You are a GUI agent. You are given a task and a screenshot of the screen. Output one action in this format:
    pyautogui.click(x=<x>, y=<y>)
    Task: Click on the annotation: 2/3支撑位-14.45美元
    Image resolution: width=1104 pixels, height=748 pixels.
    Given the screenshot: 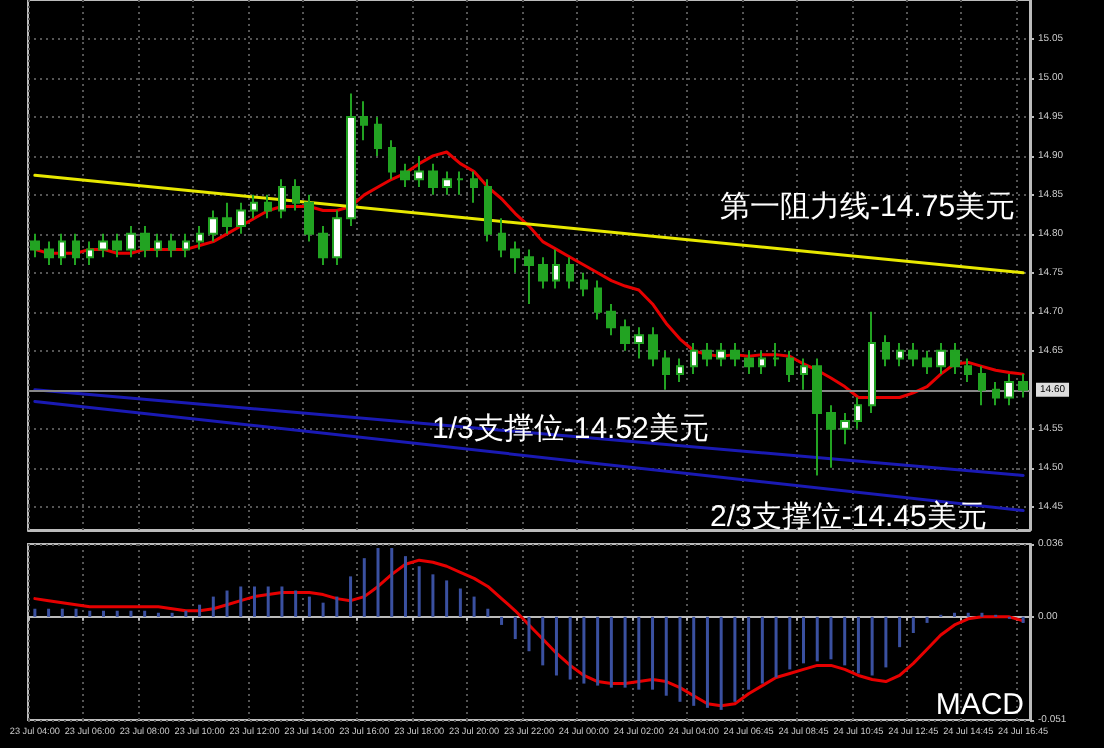 What is the action you would take?
    pyautogui.click(x=848, y=517)
    